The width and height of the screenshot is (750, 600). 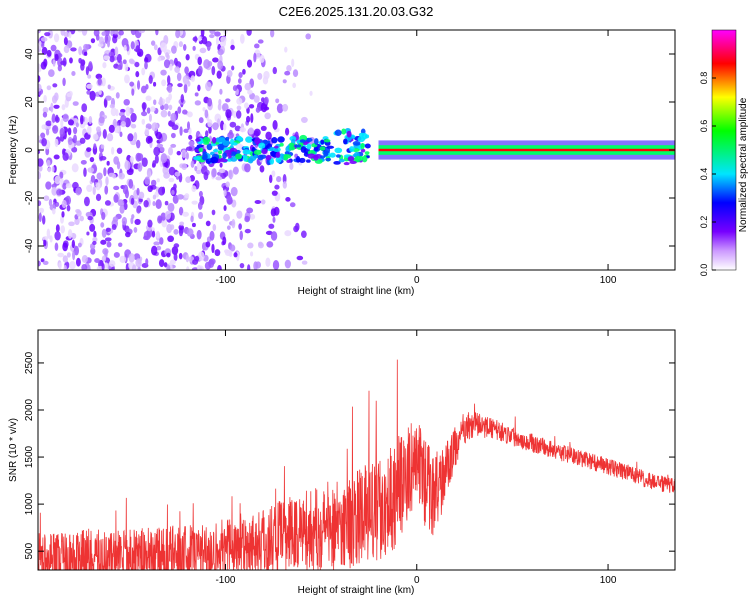 What do you see at coordinates (356, 590) in the screenshot?
I see `snr-xlabel: Height of straight line (km)` at bounding box center [356, 590].